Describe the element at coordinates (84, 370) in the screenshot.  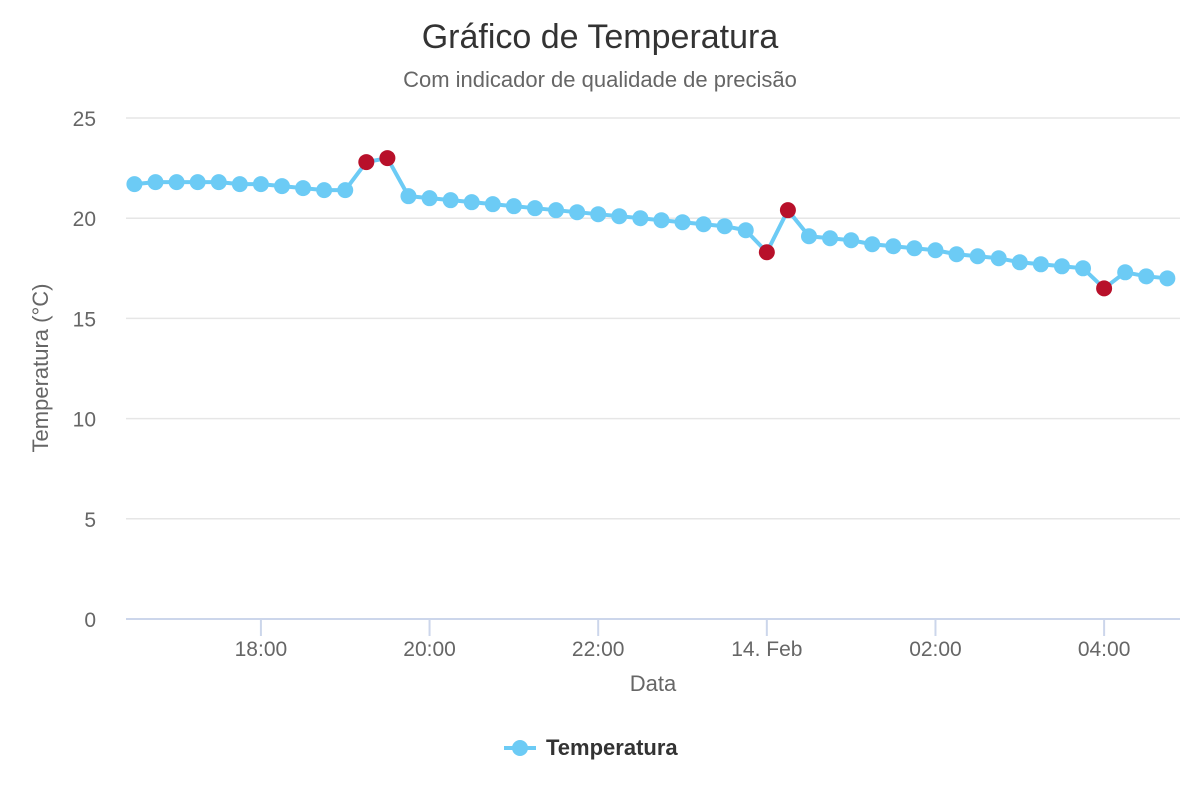
I see `y-axis-ticks: 0 5 10 15 20 25` at that location.